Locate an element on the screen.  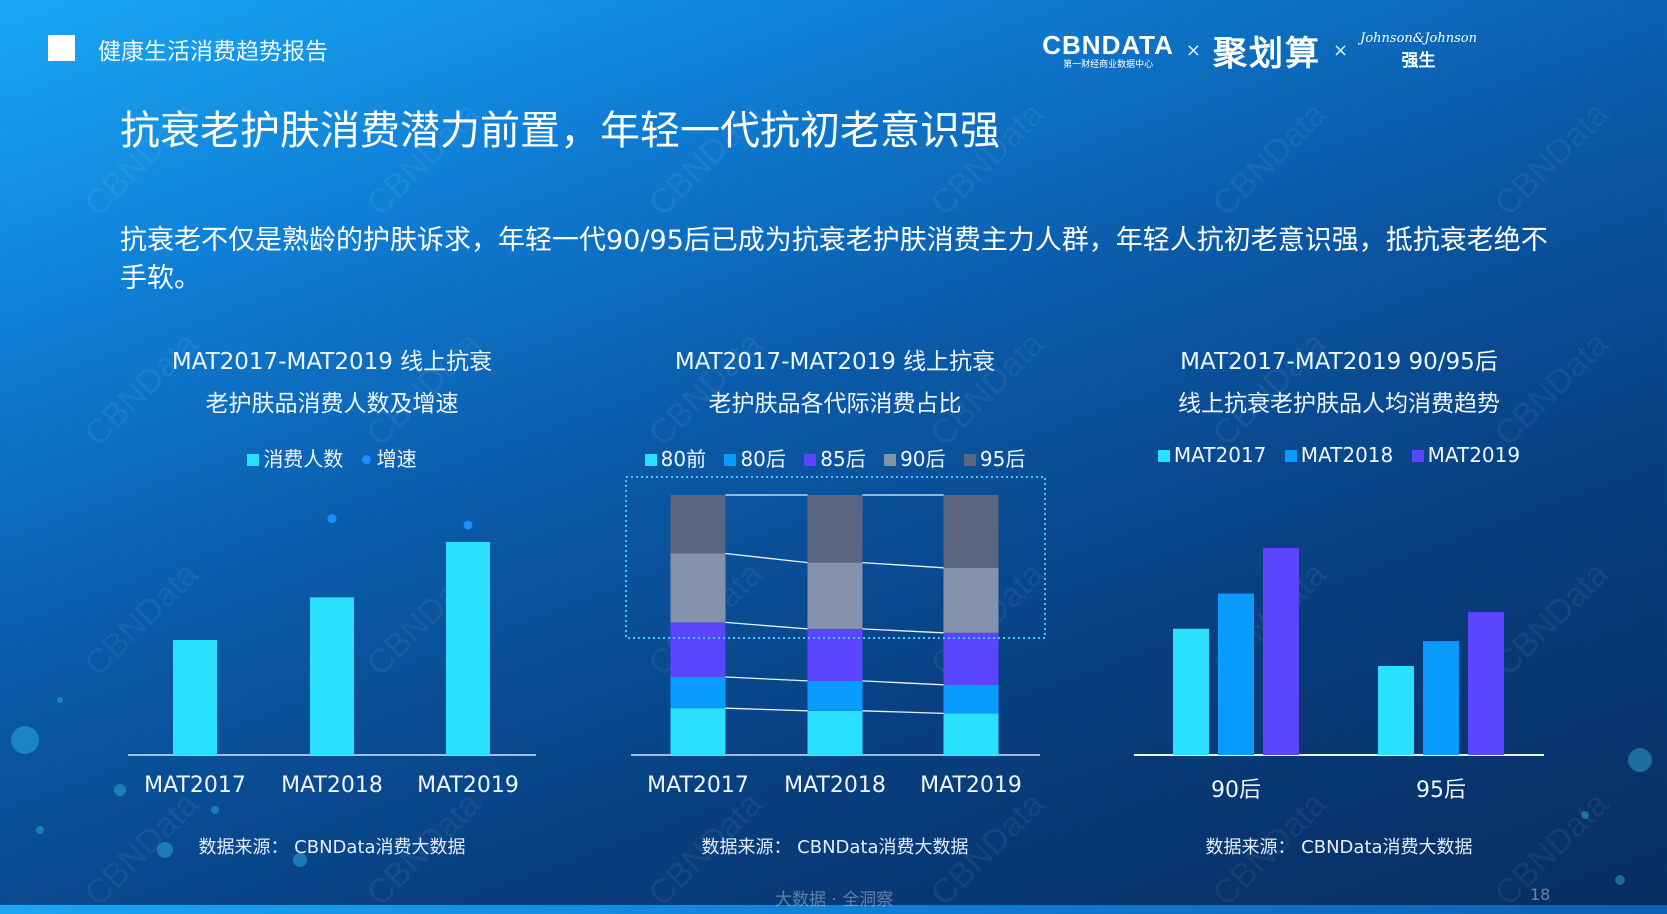
legend-item: MAT2017 is located at coordinates (1212, 455).